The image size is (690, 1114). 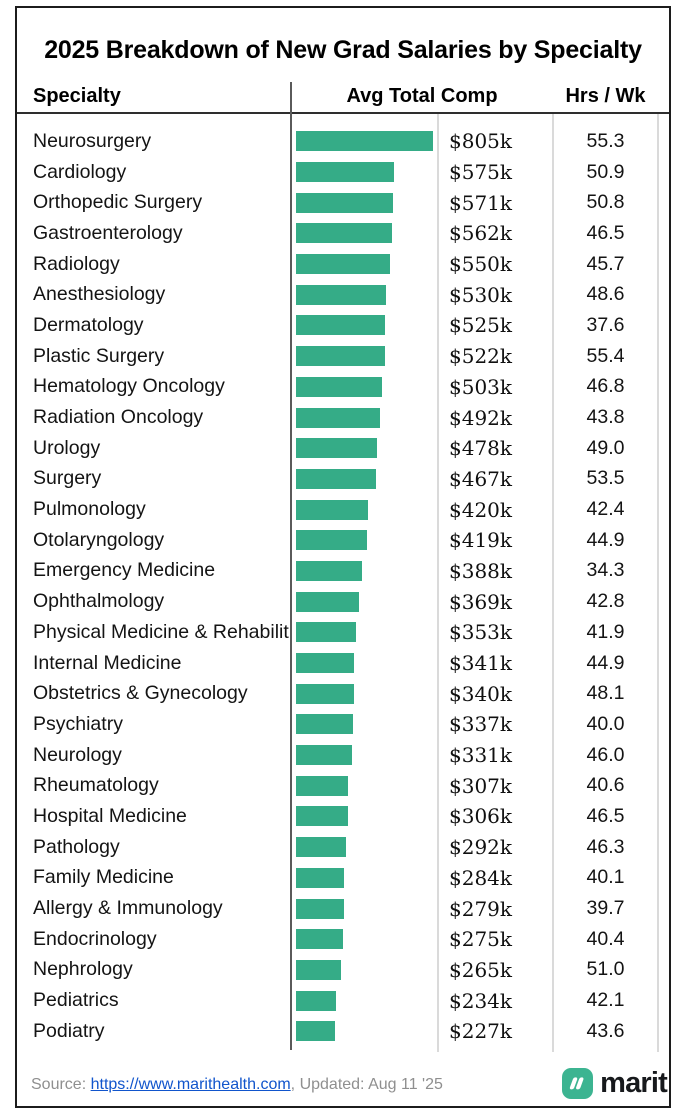 I want to click on comp-value: $337k, so click(x=481, y=724).